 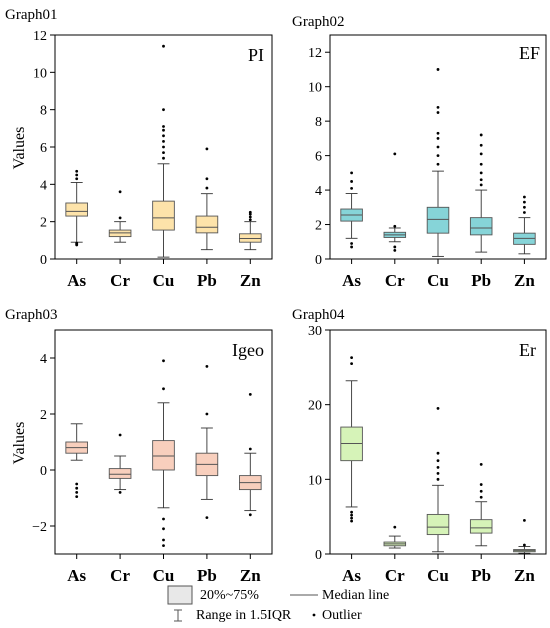 I want to click on graph03-ylabel: Values, so click(x=19, y=443).